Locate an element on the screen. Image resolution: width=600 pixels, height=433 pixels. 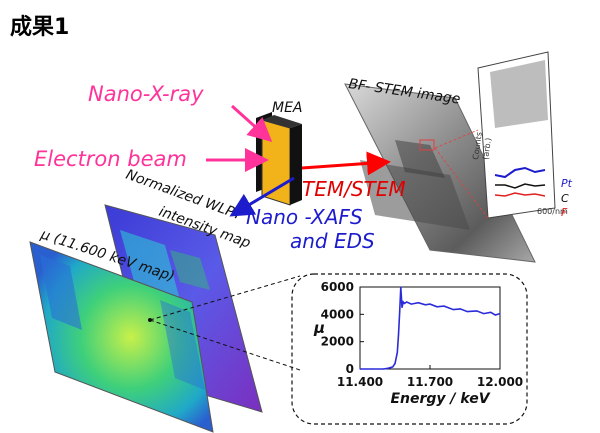
eds-pt-line is located at coordinates (520, 172).